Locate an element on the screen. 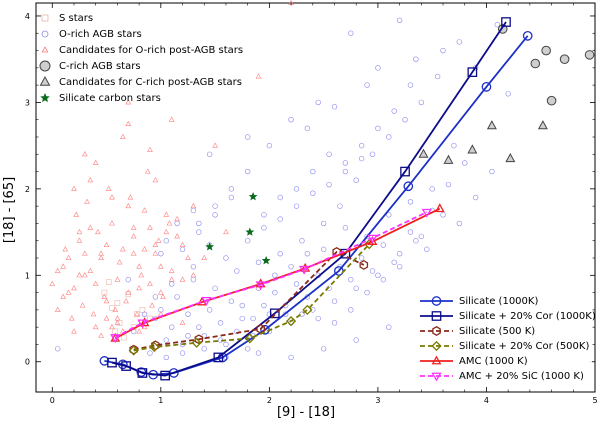 The image size is (599, 423). legend-label-silicate-1000k: Silicate (1000K) is located at coordinates (498, 301).